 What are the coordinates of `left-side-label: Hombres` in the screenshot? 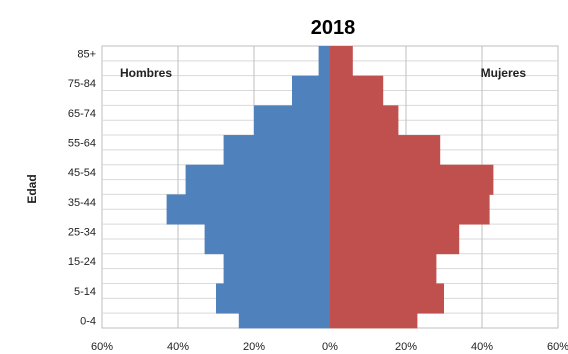 It's located at (146, 73).